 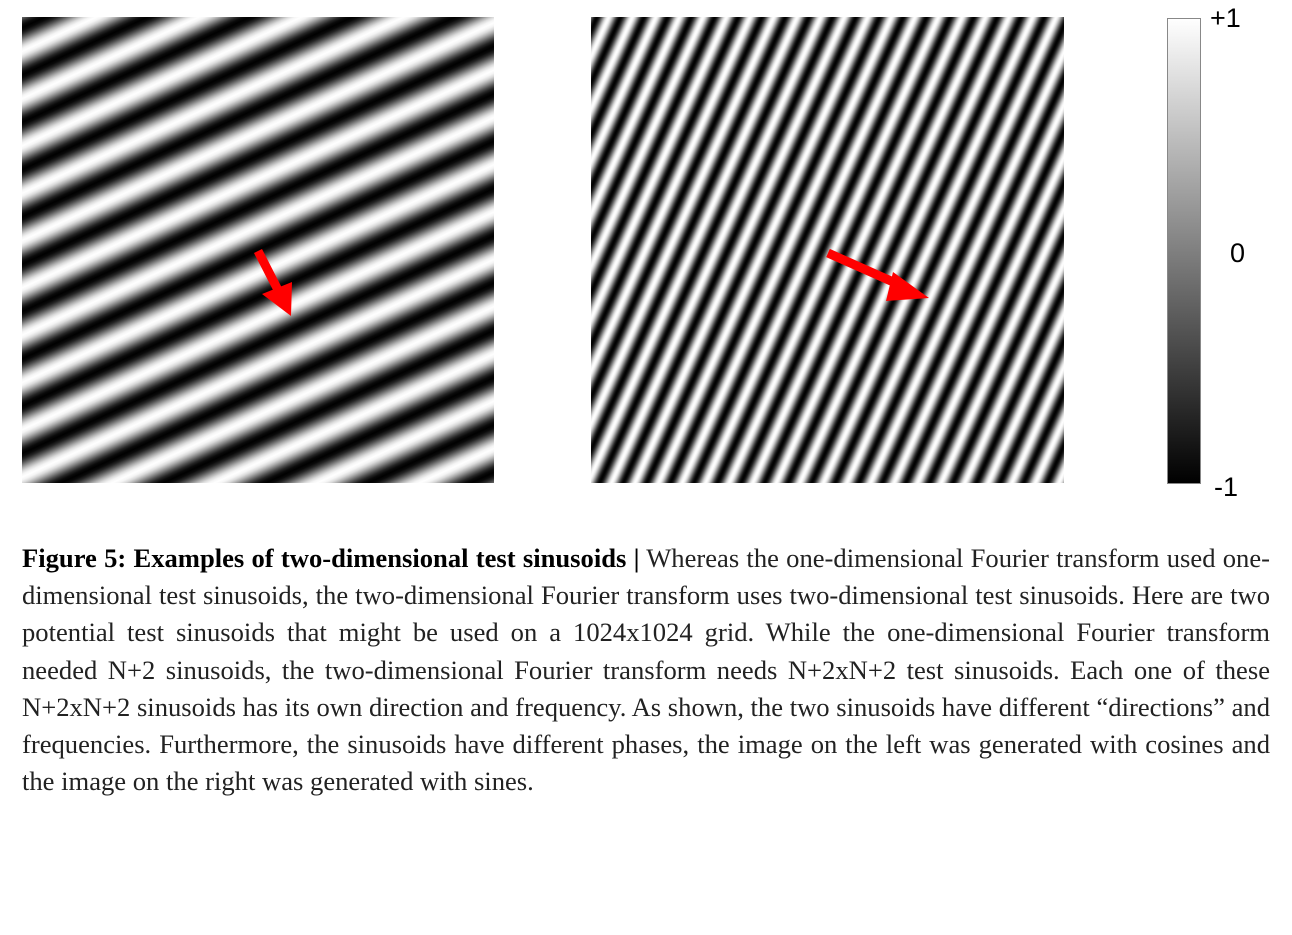 What do you see at coordinates (1226, 487) in the screenshot?
I see `colorbar-bottom-label: -1` at bounding box center [1226, 487].